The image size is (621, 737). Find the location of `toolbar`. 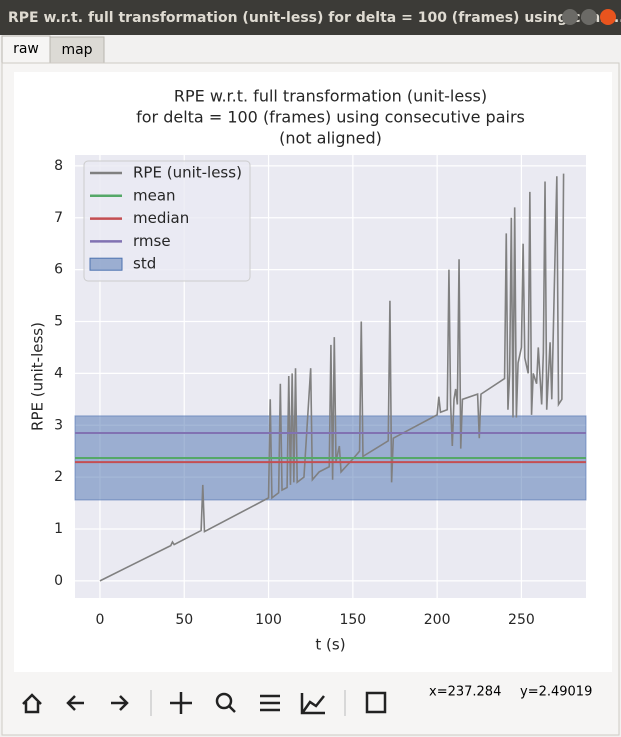

toolbar is located at coordinates (204, 703).